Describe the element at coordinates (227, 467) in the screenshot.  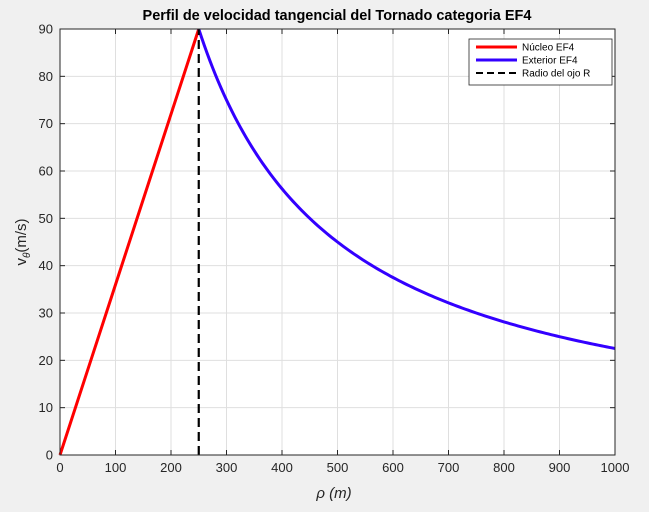
I see `x-tick-label: 300` at that location.